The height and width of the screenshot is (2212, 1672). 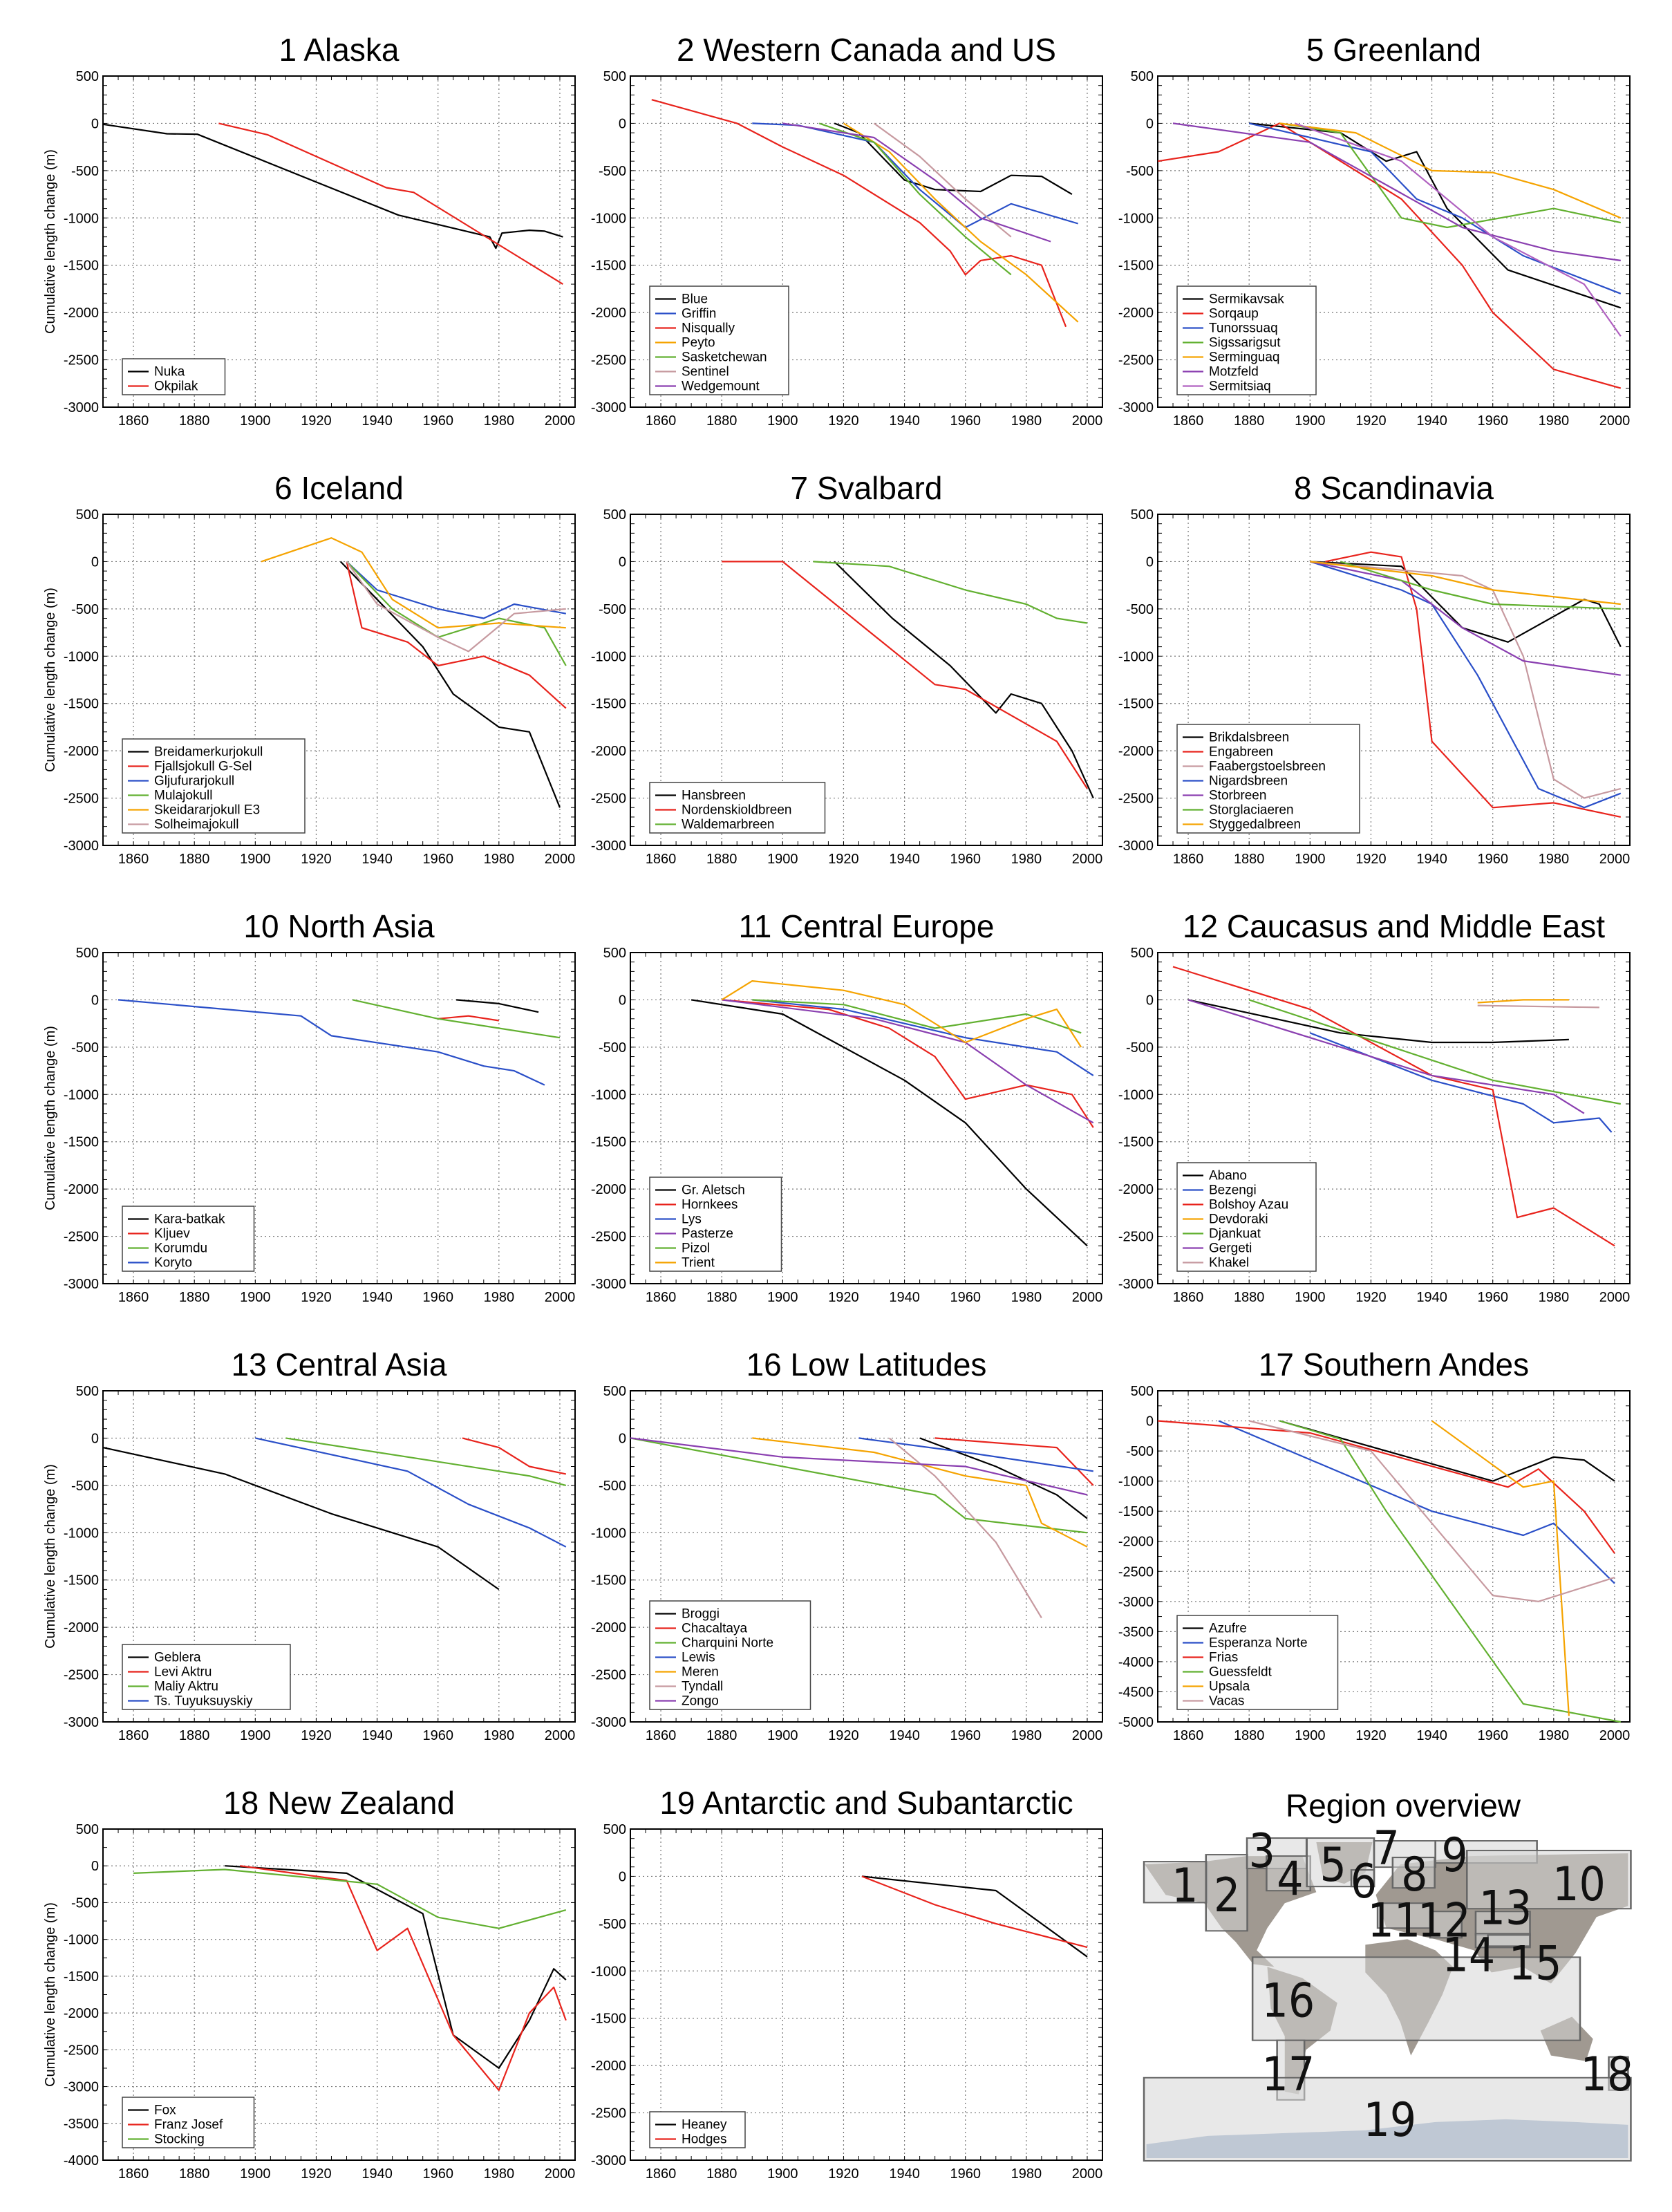 I want to click on legend-label: Hornkees, so click(x=710, y=1205).